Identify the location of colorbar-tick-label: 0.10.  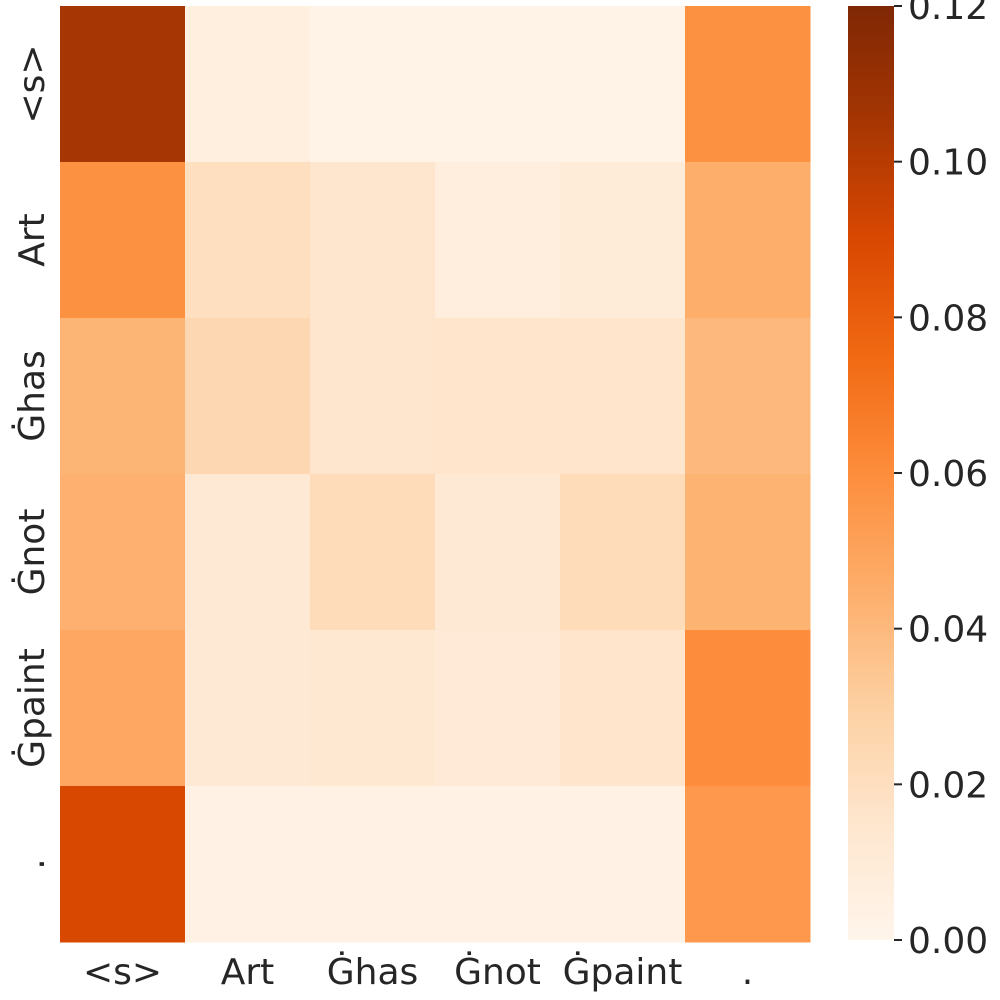
(948, 163).